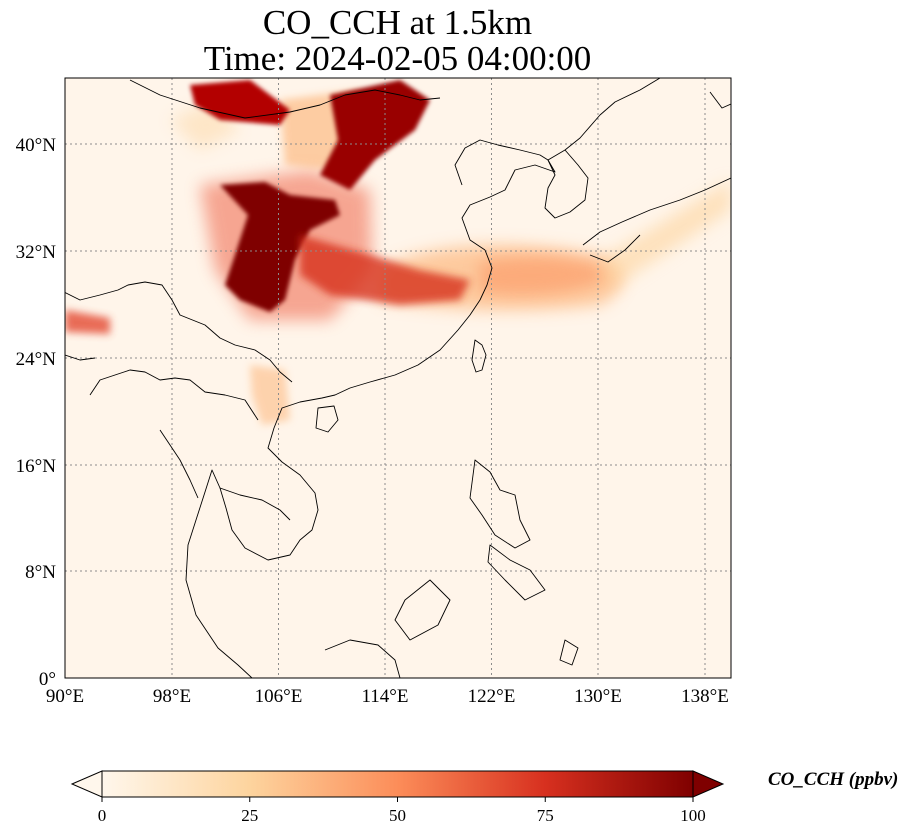 This screenshot has width=921, height=836. What do you see at coordinates (693, 815) in the screenshot?
I see `colorbar-tick-100: 100` at bounding box center [693, 815].